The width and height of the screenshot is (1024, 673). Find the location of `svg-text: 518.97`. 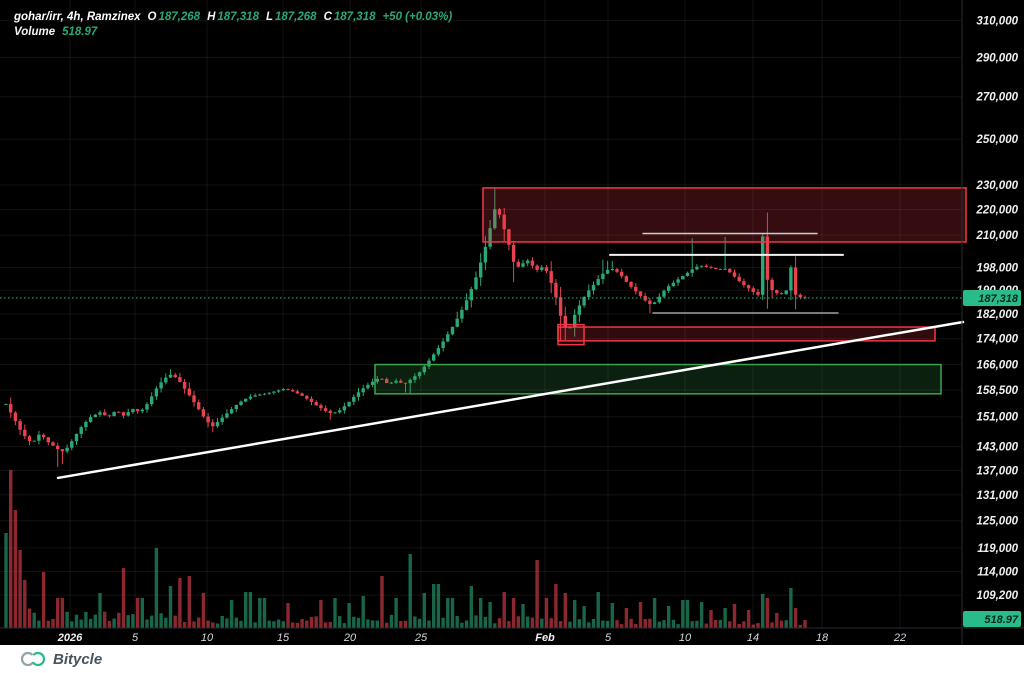

svg-text: 518.97 is located at coordinates (1001, 620).